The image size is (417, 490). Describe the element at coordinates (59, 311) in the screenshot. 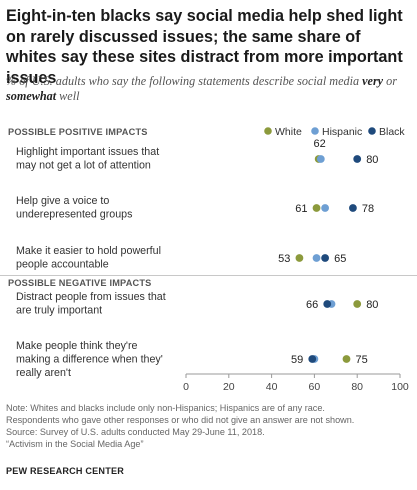

I see `item-label: are truly important` at that location.